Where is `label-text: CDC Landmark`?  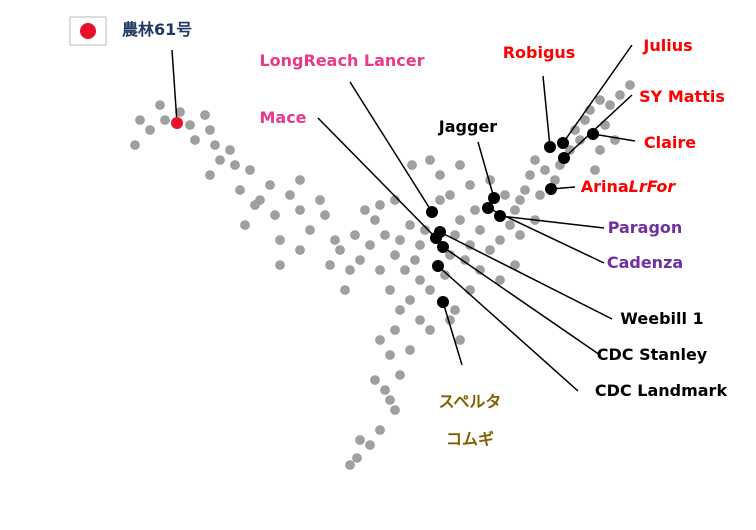
label-text: CDC Landmark is located at coordinates (661, 390).